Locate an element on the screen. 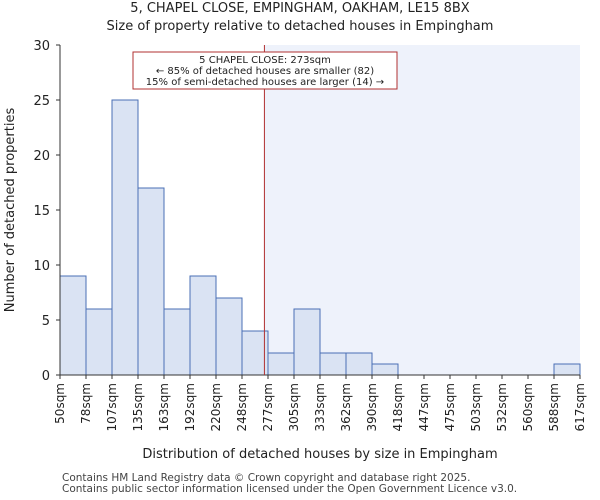  x-tick-label: 277sqm is located at coordinates (268, 407).